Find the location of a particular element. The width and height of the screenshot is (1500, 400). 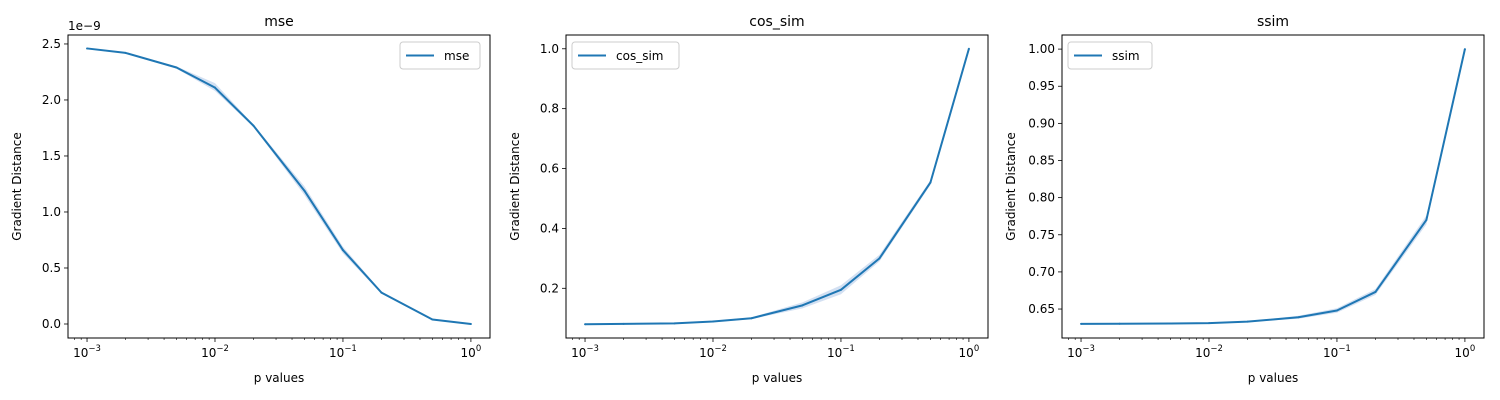

chart-title: mse is located at coordinates (279, 22).